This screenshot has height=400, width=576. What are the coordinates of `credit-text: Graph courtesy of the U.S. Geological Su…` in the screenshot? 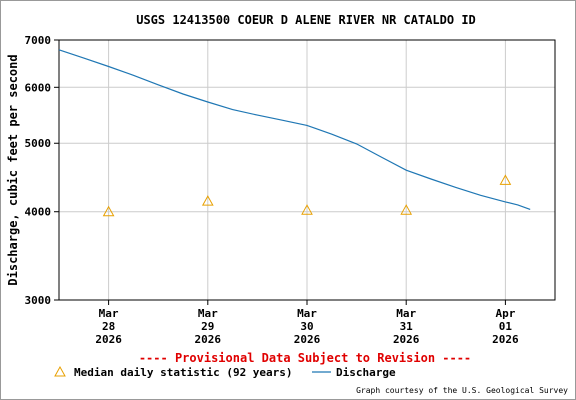 It's located at (462, 390).